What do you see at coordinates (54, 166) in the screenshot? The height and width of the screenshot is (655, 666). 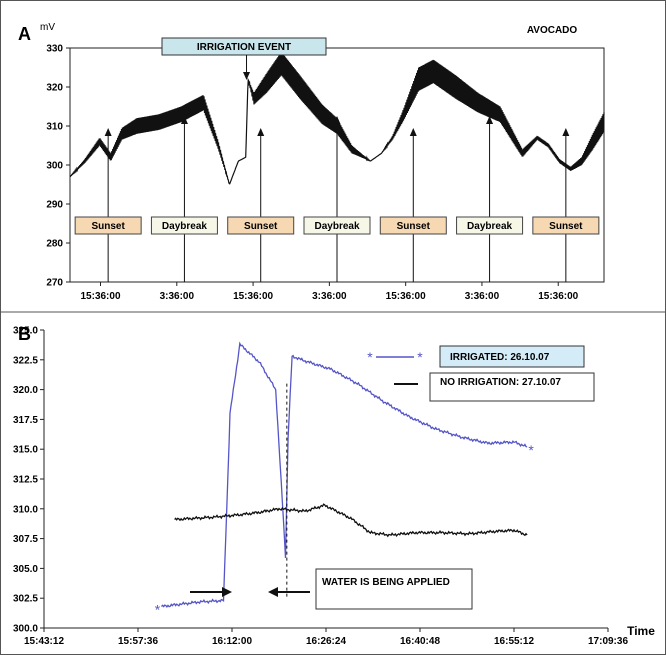 I see `panel-a-y-tick-label: 300` at bounding box center [54, 166].